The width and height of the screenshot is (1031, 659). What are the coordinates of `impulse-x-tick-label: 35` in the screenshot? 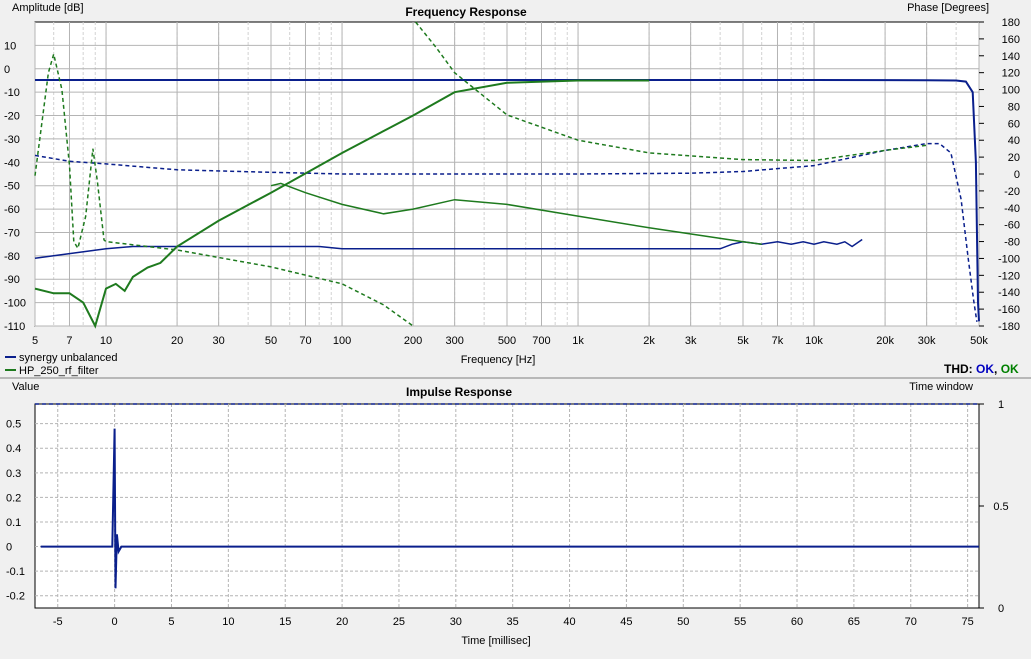 It's located at (513, 622).